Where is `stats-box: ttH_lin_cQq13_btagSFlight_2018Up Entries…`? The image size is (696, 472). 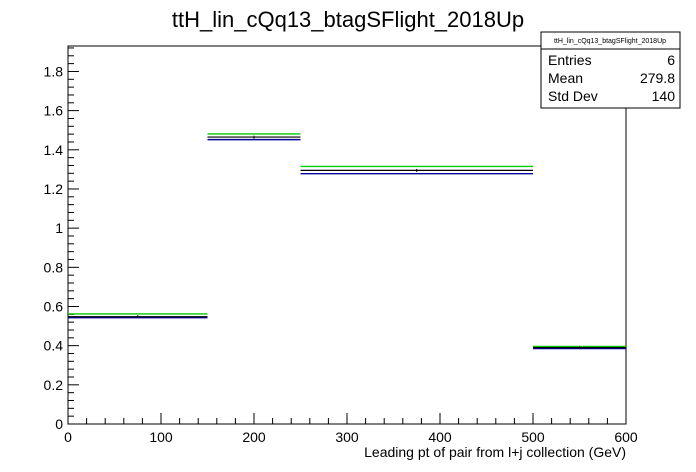
stats-box: ttH_lin_cQq13_btagSFlight_2018Up Entries… is located at coordinates (610, 70).